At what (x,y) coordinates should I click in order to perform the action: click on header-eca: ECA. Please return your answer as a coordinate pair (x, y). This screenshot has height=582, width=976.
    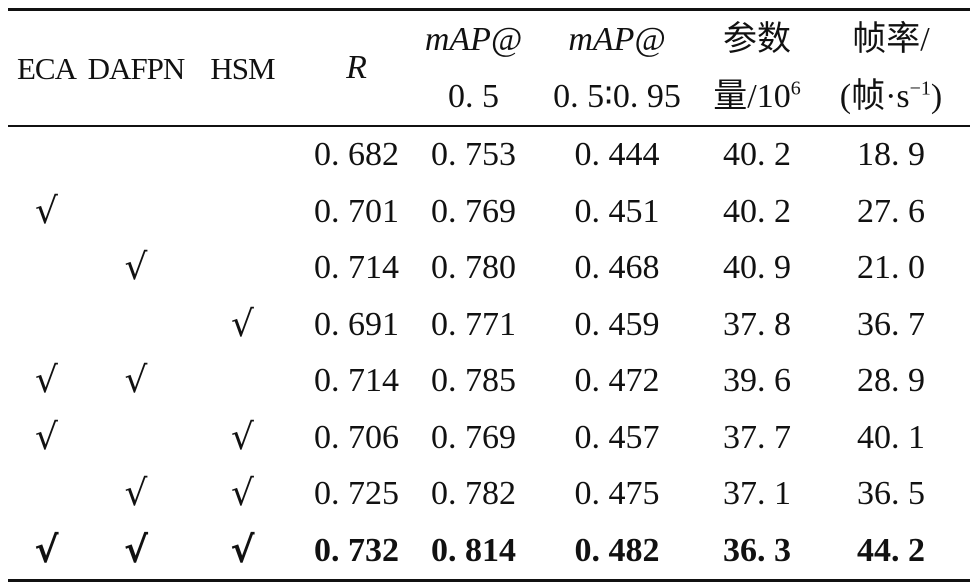
    Looking at the image, I should click on (47, 68).